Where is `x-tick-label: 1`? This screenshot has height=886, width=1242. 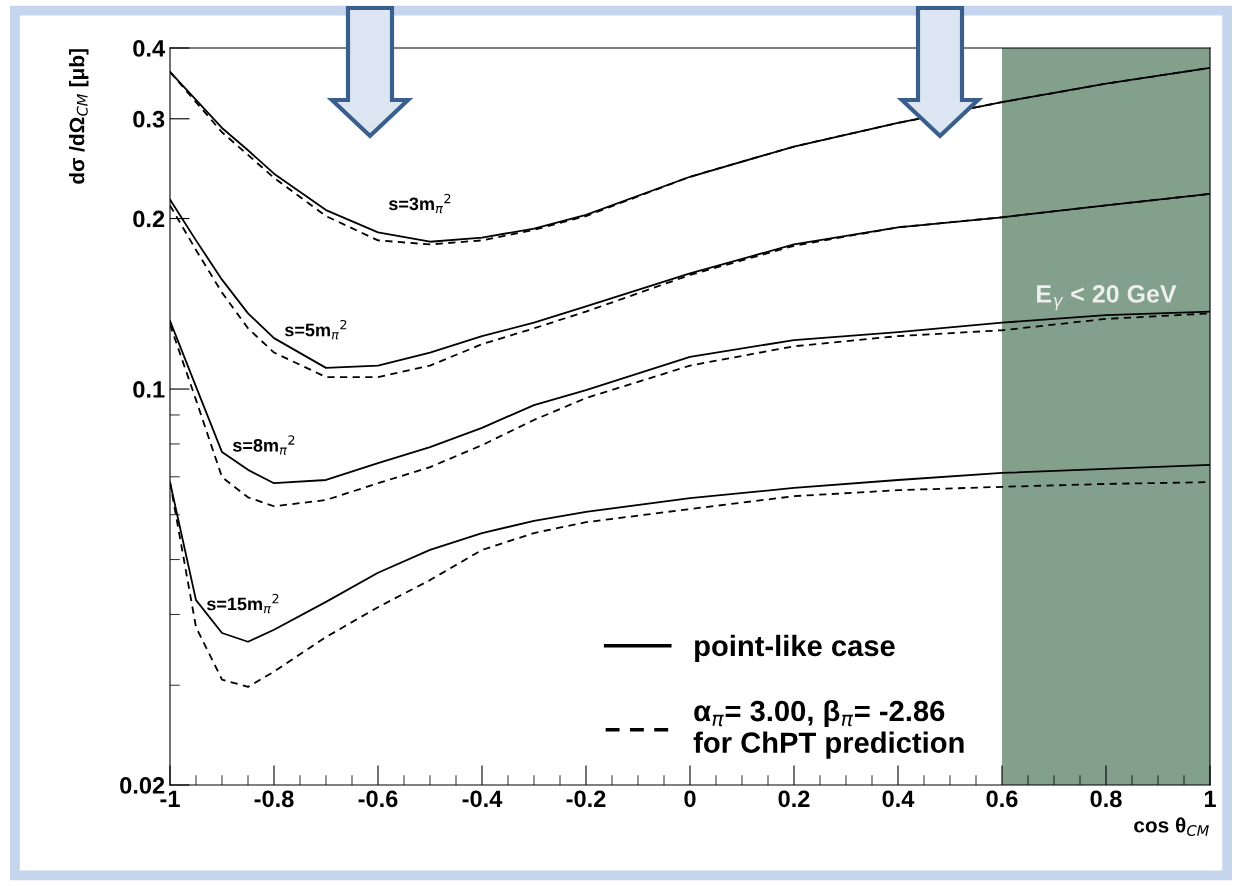
x-tick-label: 1 is located at coordinates (1210, 798).